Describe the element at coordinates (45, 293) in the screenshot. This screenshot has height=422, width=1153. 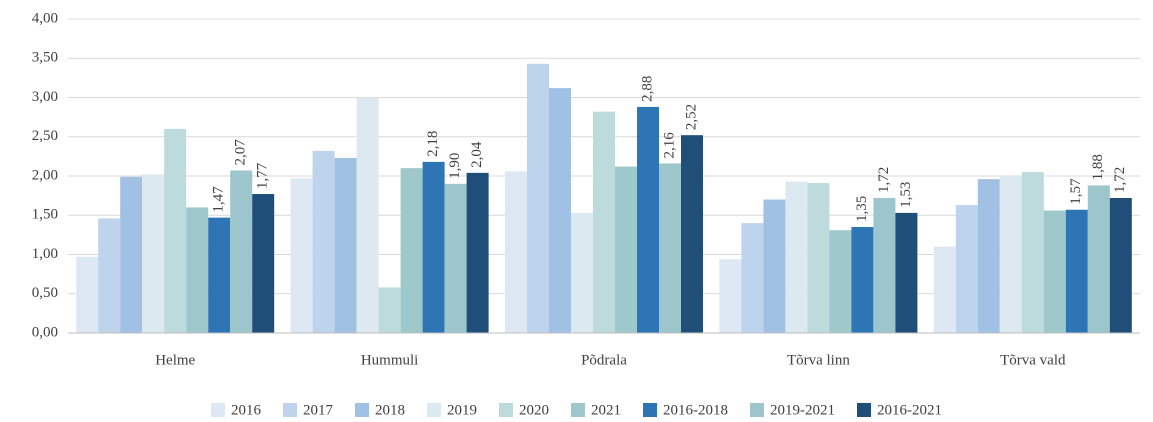
I see `y-tick-label: 0,50` at that location.